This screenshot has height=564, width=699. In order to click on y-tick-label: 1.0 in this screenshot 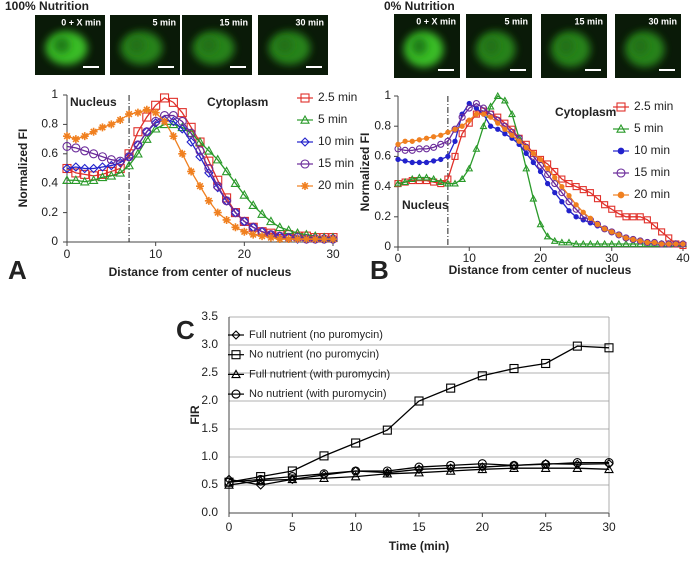, I will do `click(209, 456)`.